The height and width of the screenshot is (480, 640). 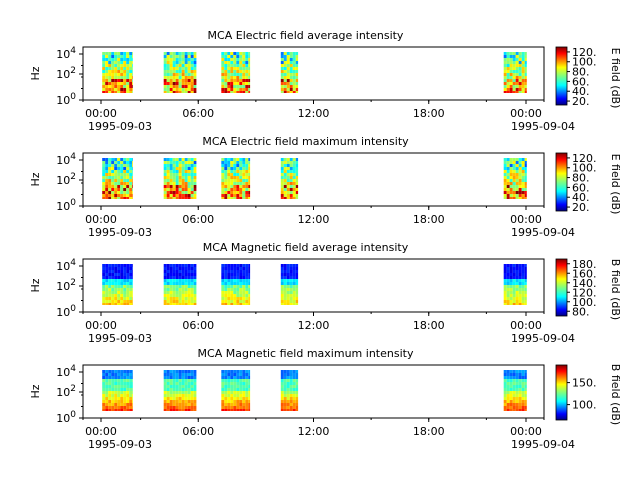 What do you see at coordinates (305, 141) in the screenshot?
I see `panel-title: MCA Electric field maximum intensity` at bounding box center [305, 141].